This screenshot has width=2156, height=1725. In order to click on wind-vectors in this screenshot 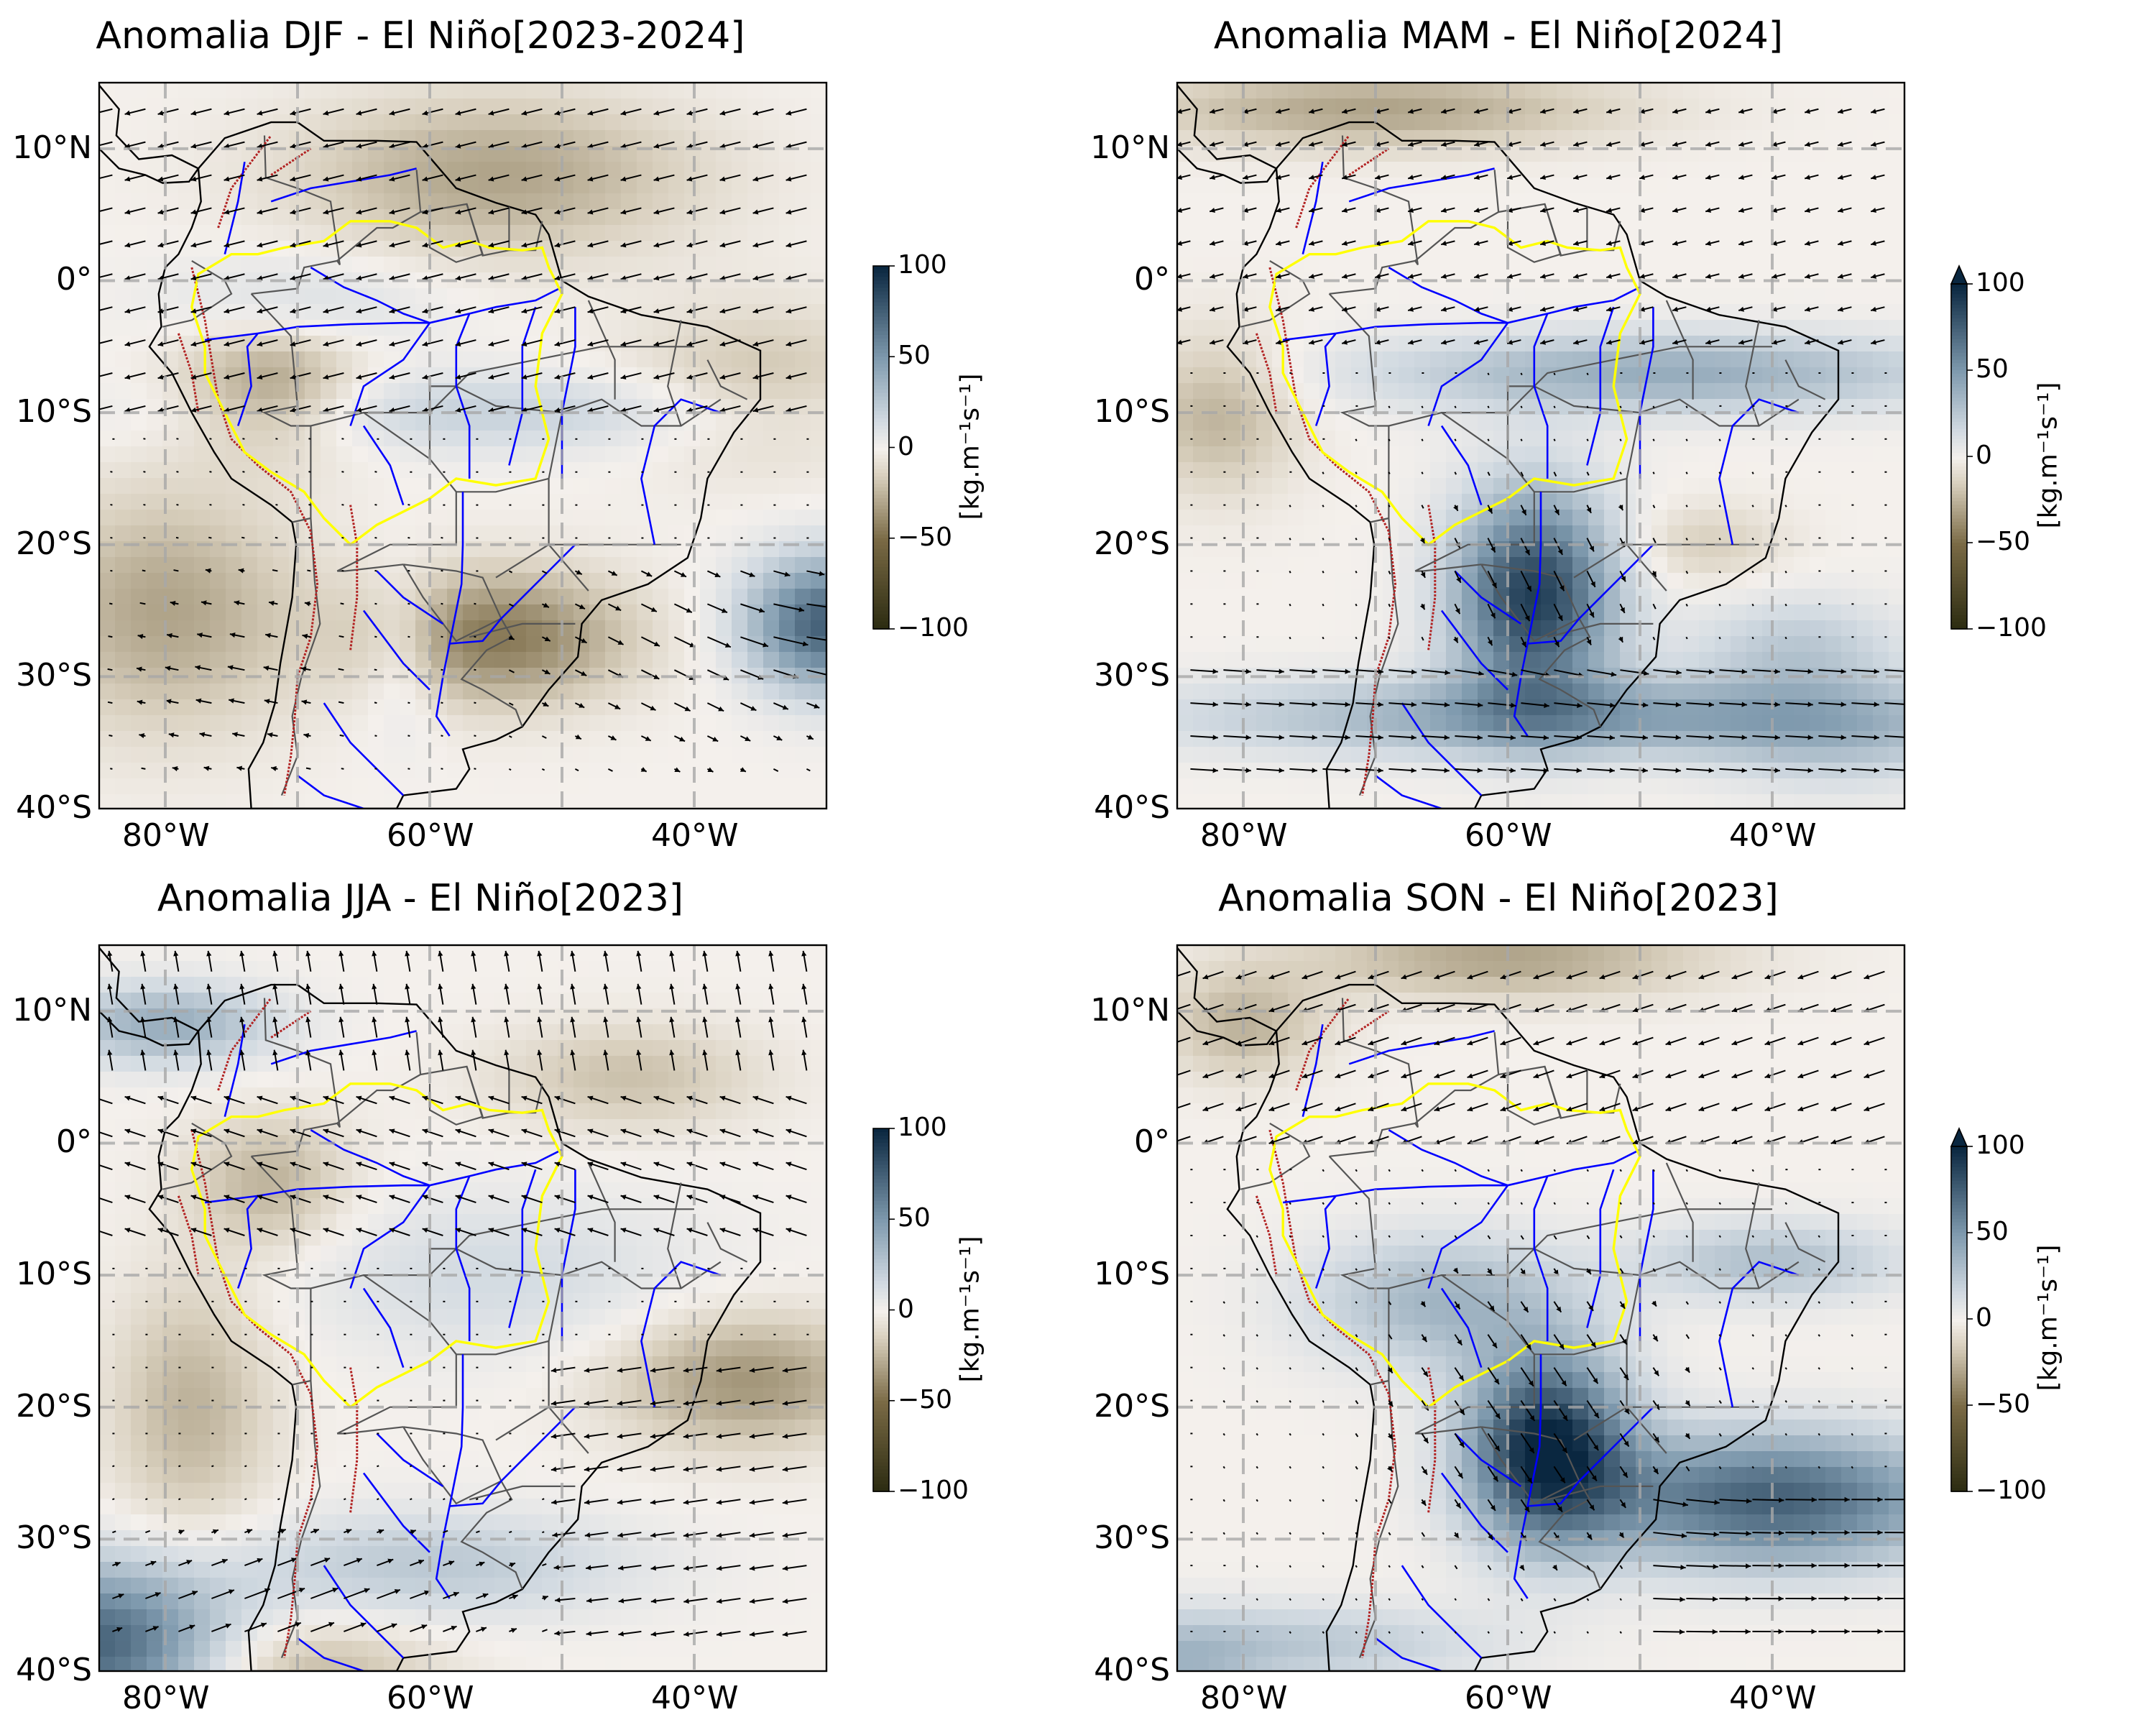, I will do `click(462, 440)`.